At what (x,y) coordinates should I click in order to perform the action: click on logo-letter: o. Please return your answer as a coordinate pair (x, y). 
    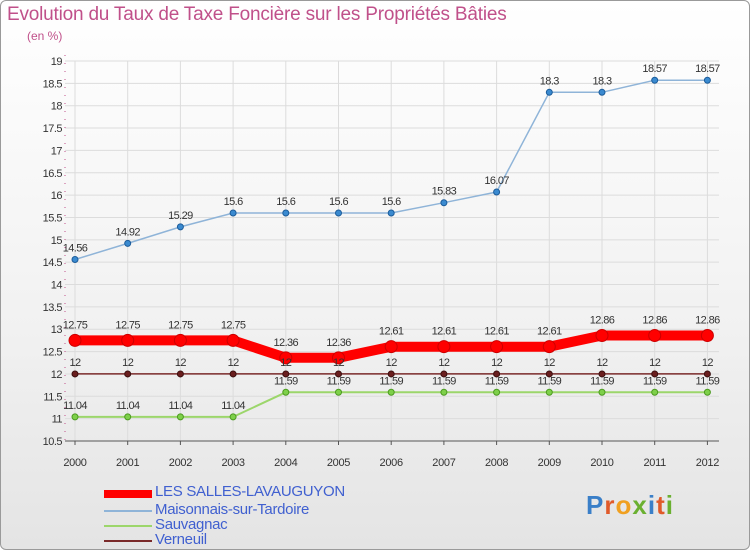
    Looking at the image, I should click on (624, 505).